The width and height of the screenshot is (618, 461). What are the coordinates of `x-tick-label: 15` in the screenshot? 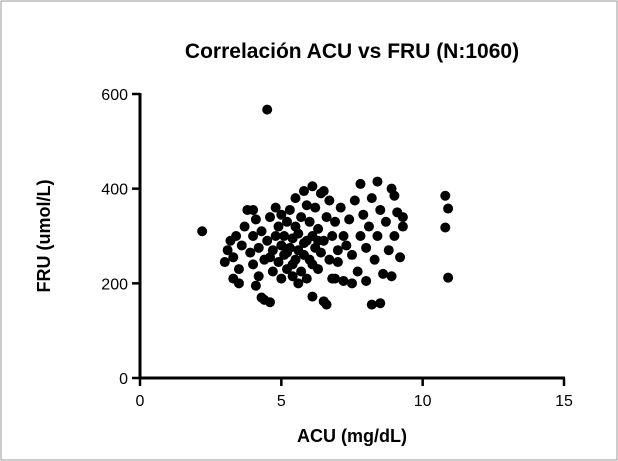 It's located at (564, 401).